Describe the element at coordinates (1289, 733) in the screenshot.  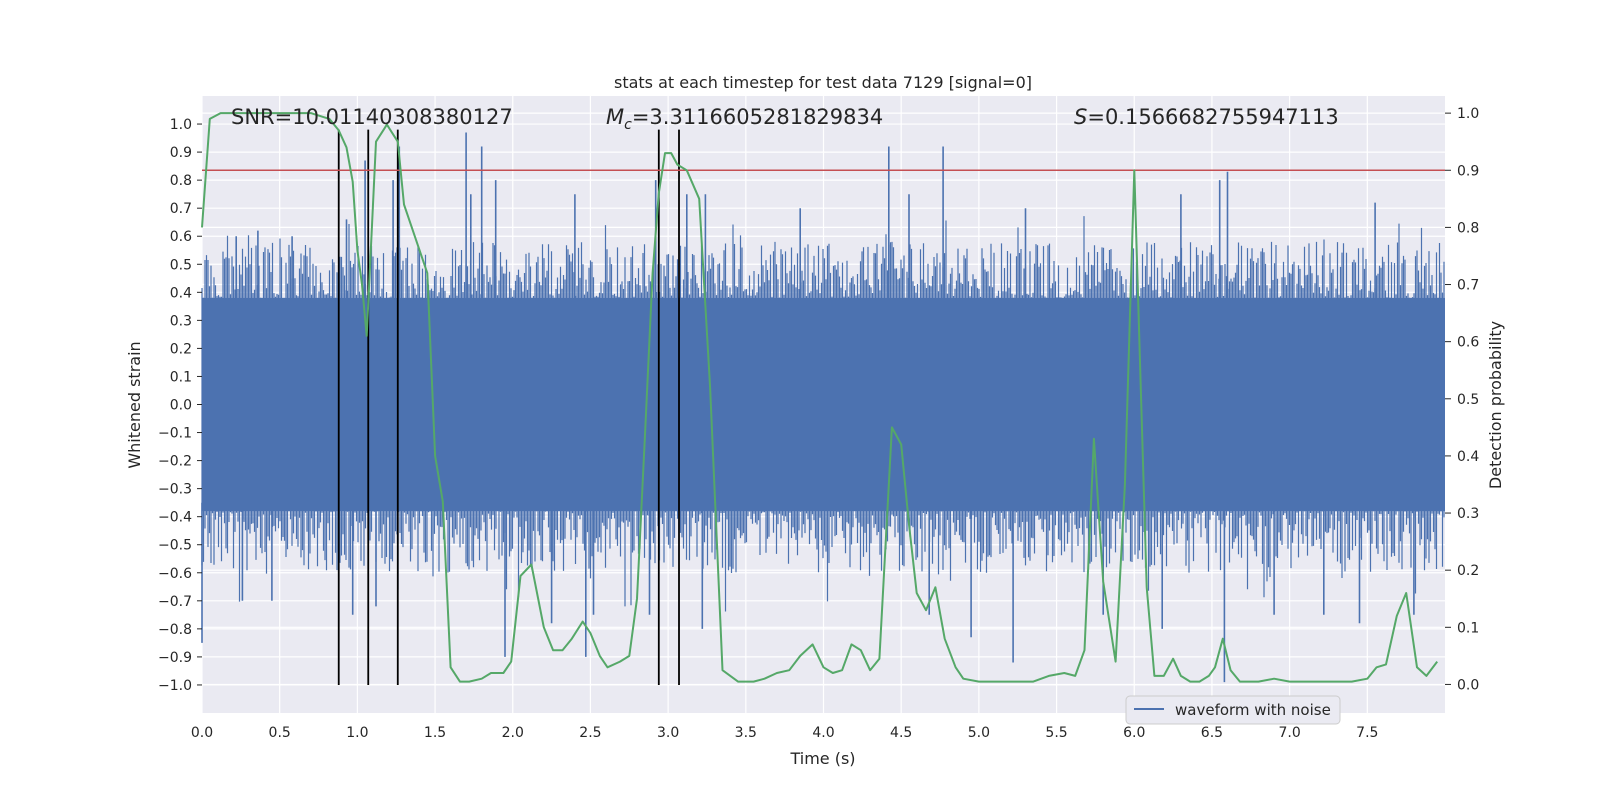
I see `x-tick-label: 7.0` at that location.